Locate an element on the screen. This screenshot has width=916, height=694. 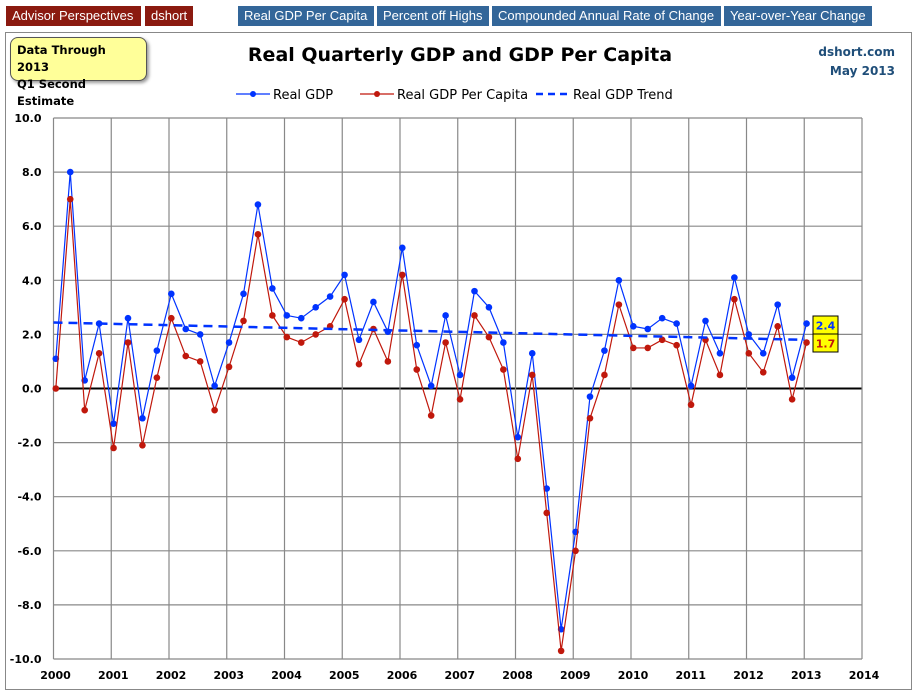
x-tick-label: 2003 is located at coordinates (228, 675).